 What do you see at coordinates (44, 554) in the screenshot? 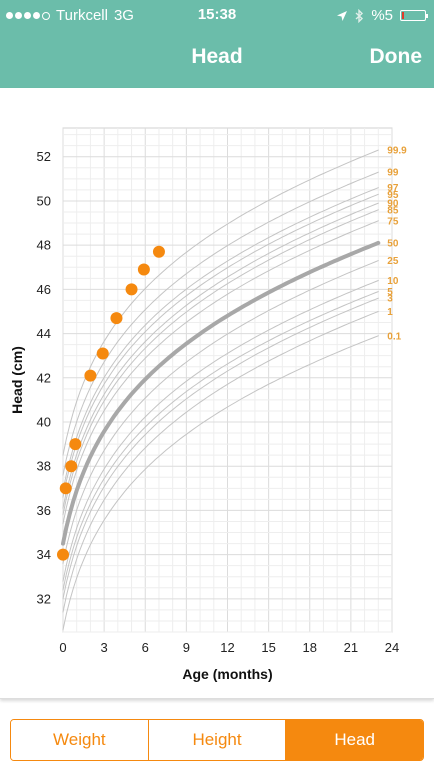
I see `y-tick-label: 34` at bounding box center [44, 554].